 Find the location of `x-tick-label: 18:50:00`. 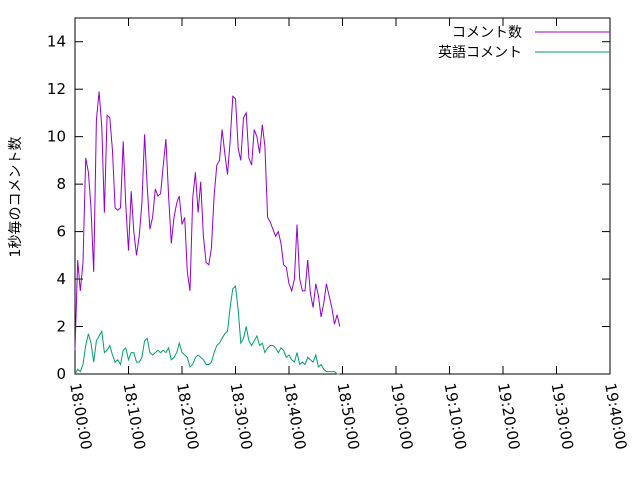

x-tick-label: 18:50:00 is located at coordinates (348, 416).